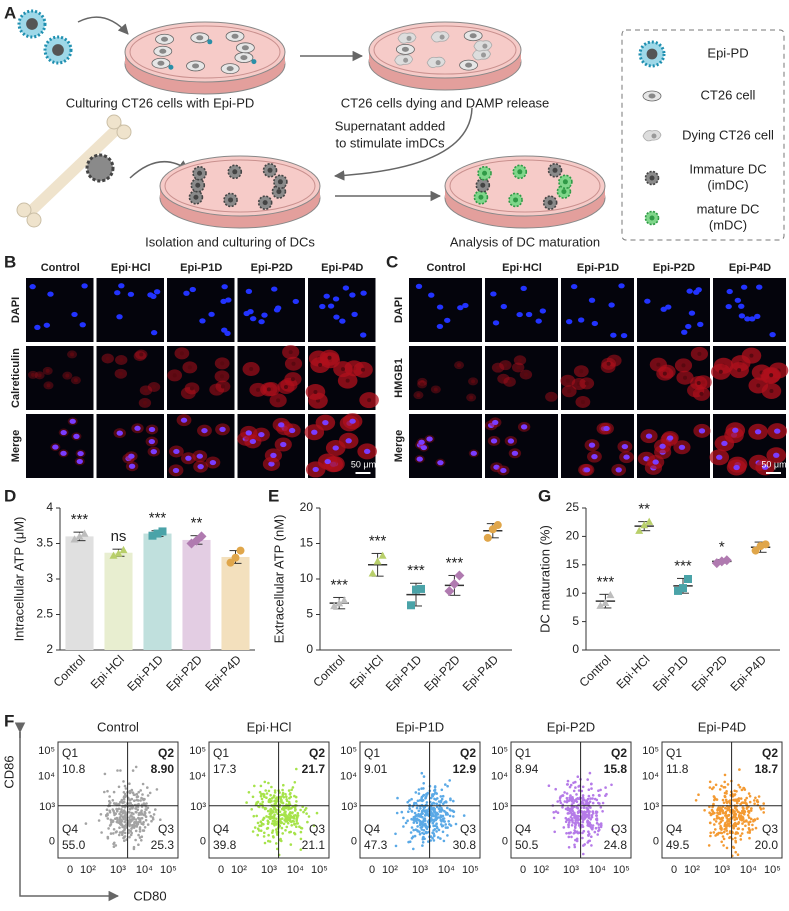 This screenshot has width=789, height=911. Describe the element at coordinates (722, 800) in the screenshot. I see `flow-plot: Q1 11.8 Q2 18.7 Q3 20.0 Q4 49.5` at that location.